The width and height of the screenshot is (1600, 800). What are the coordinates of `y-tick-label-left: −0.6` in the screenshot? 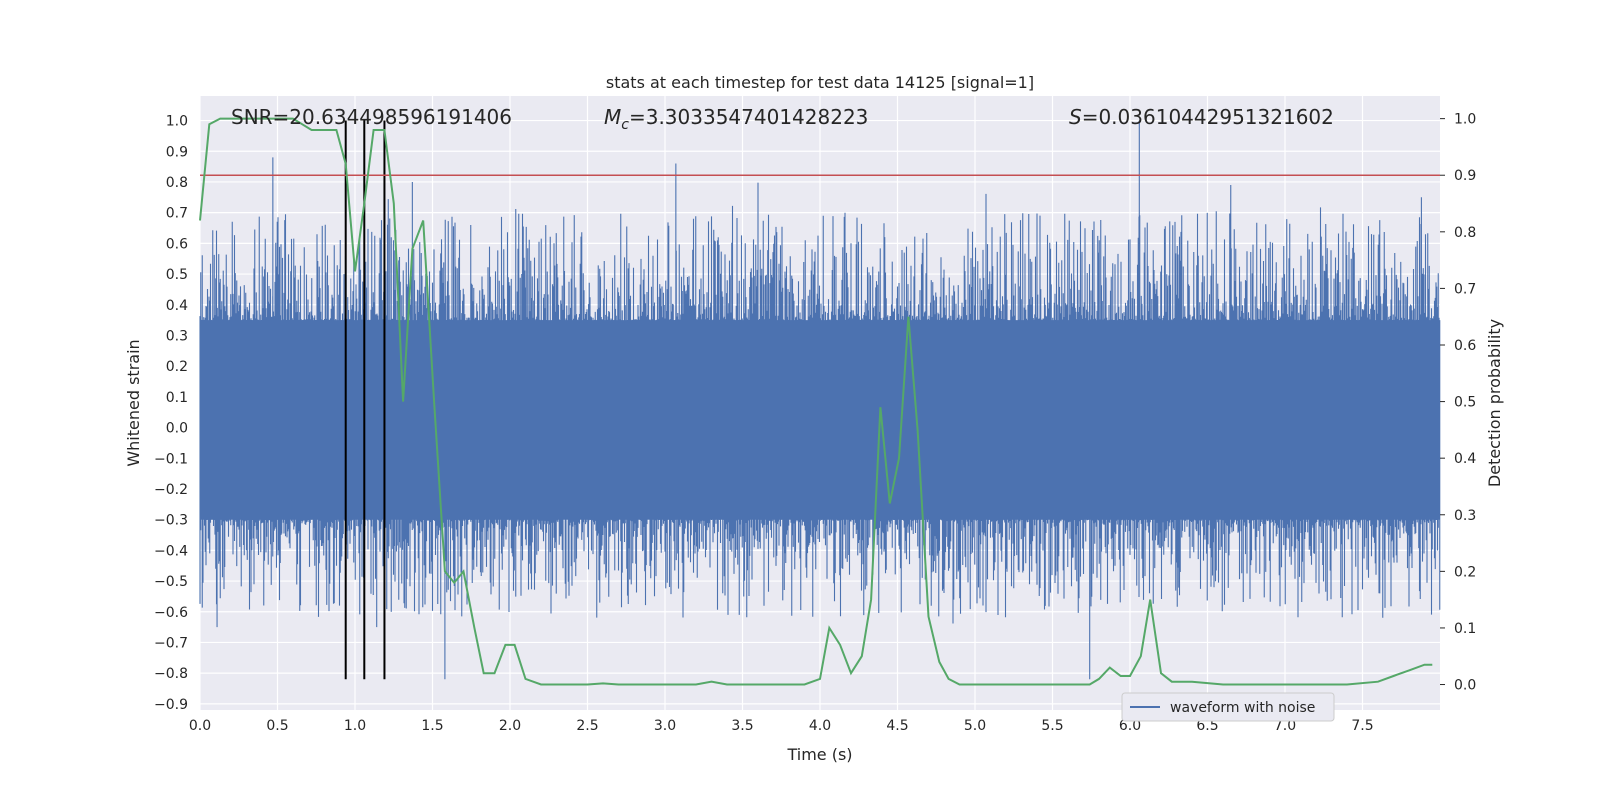 It's located at (171, 613).